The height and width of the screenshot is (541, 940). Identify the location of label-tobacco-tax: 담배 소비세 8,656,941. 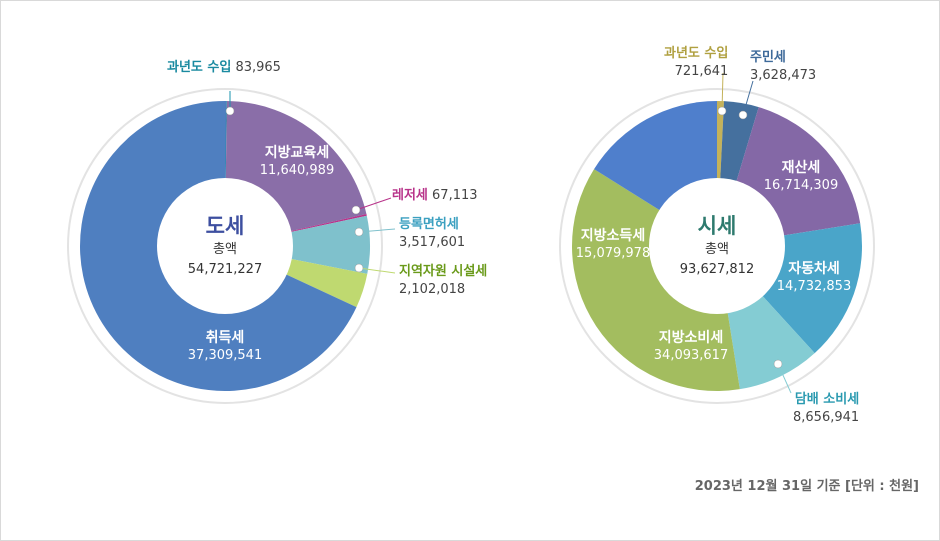
(826, 408).